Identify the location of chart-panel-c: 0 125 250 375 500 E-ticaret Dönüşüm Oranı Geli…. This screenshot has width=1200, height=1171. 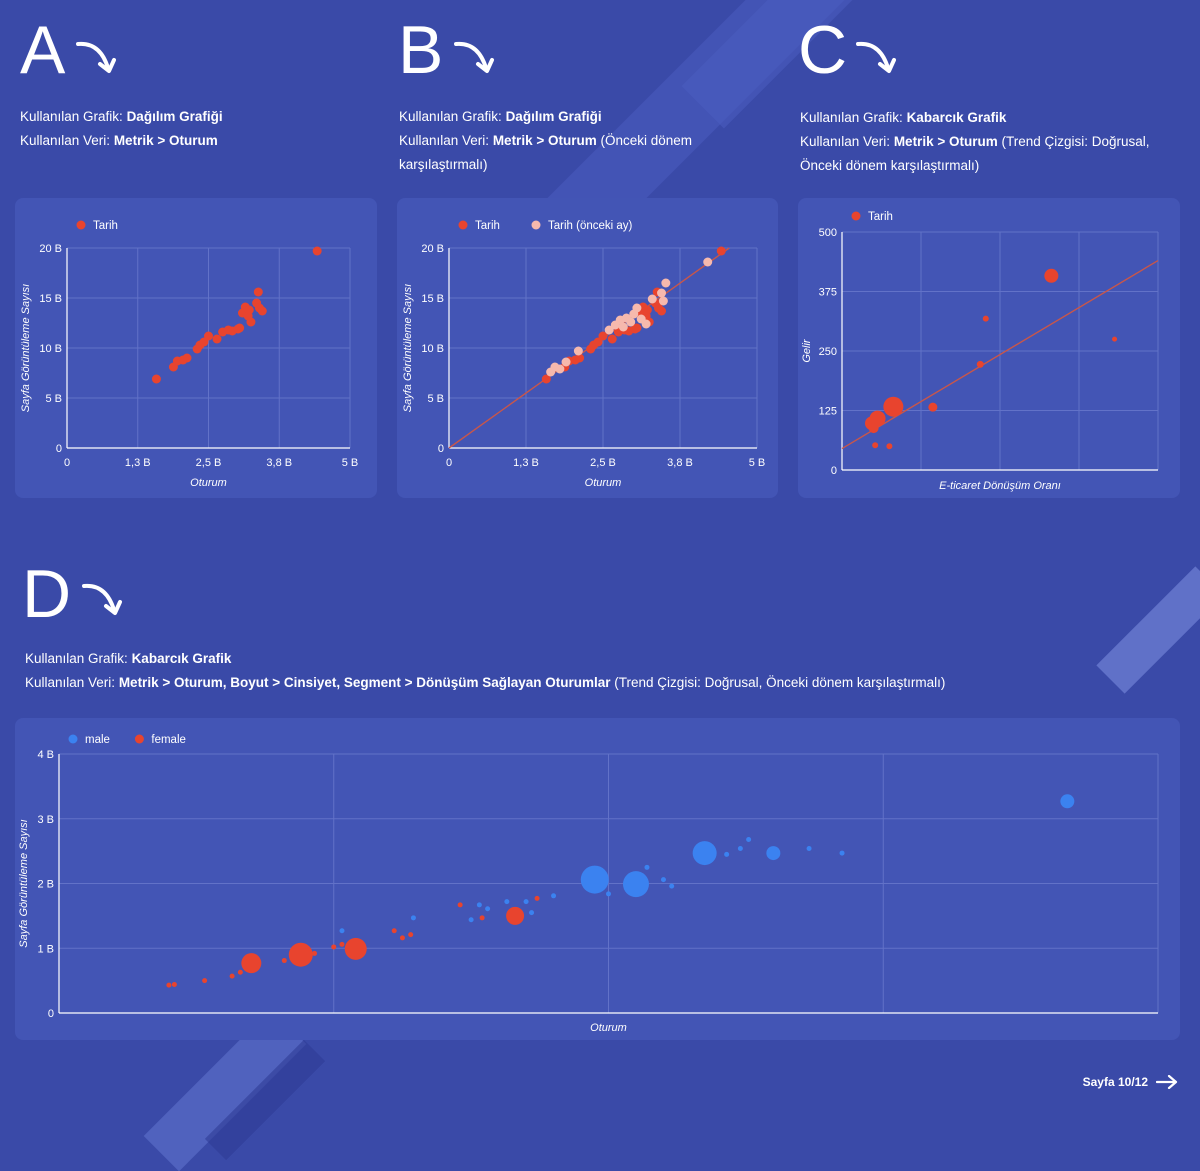
(989, 348).